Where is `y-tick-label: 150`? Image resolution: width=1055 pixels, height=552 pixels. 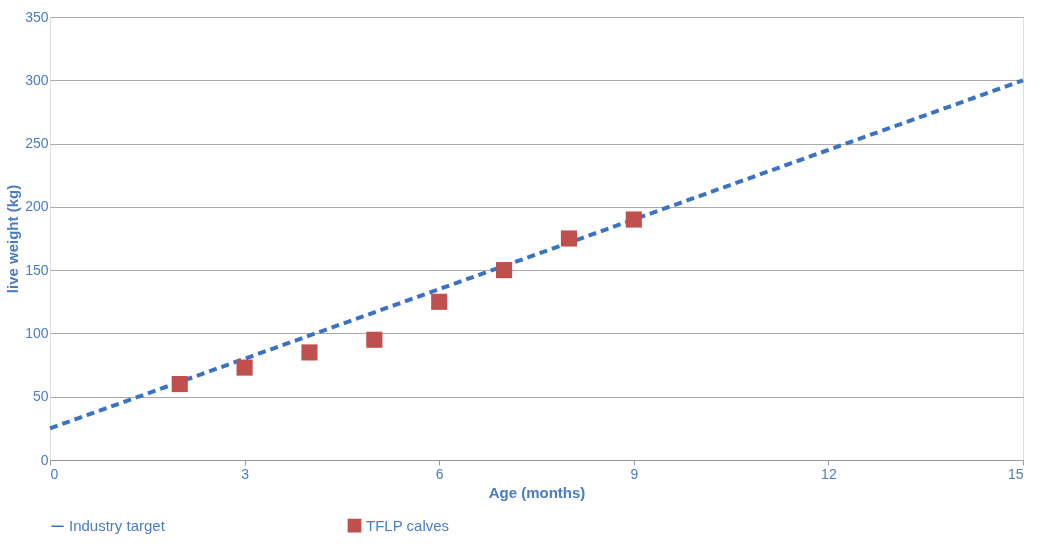
y-tick-label: 150 is located at coordinates (37, 269).